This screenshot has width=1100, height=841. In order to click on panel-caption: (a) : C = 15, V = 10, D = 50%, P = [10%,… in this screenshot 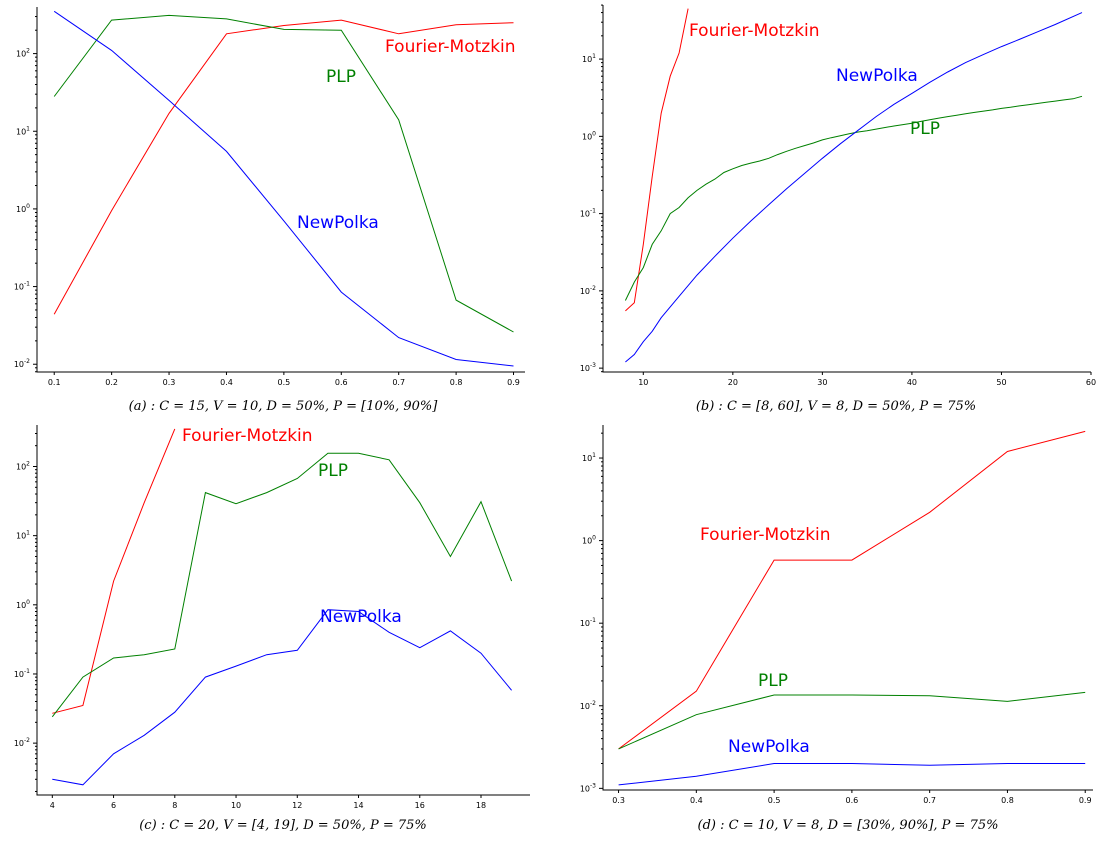, I will do `click(284, 406)`.